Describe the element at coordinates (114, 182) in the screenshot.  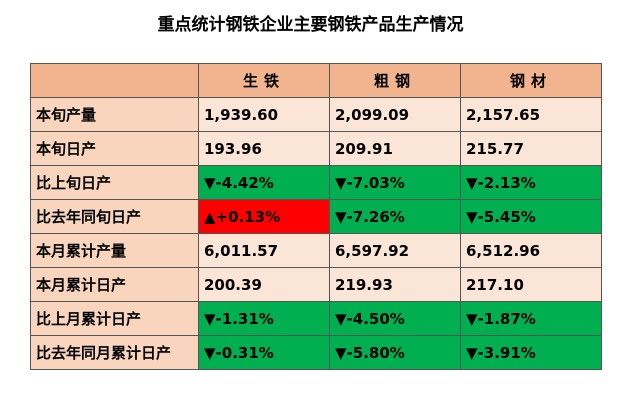
I see `row-label: 比上旬日产` at that location.